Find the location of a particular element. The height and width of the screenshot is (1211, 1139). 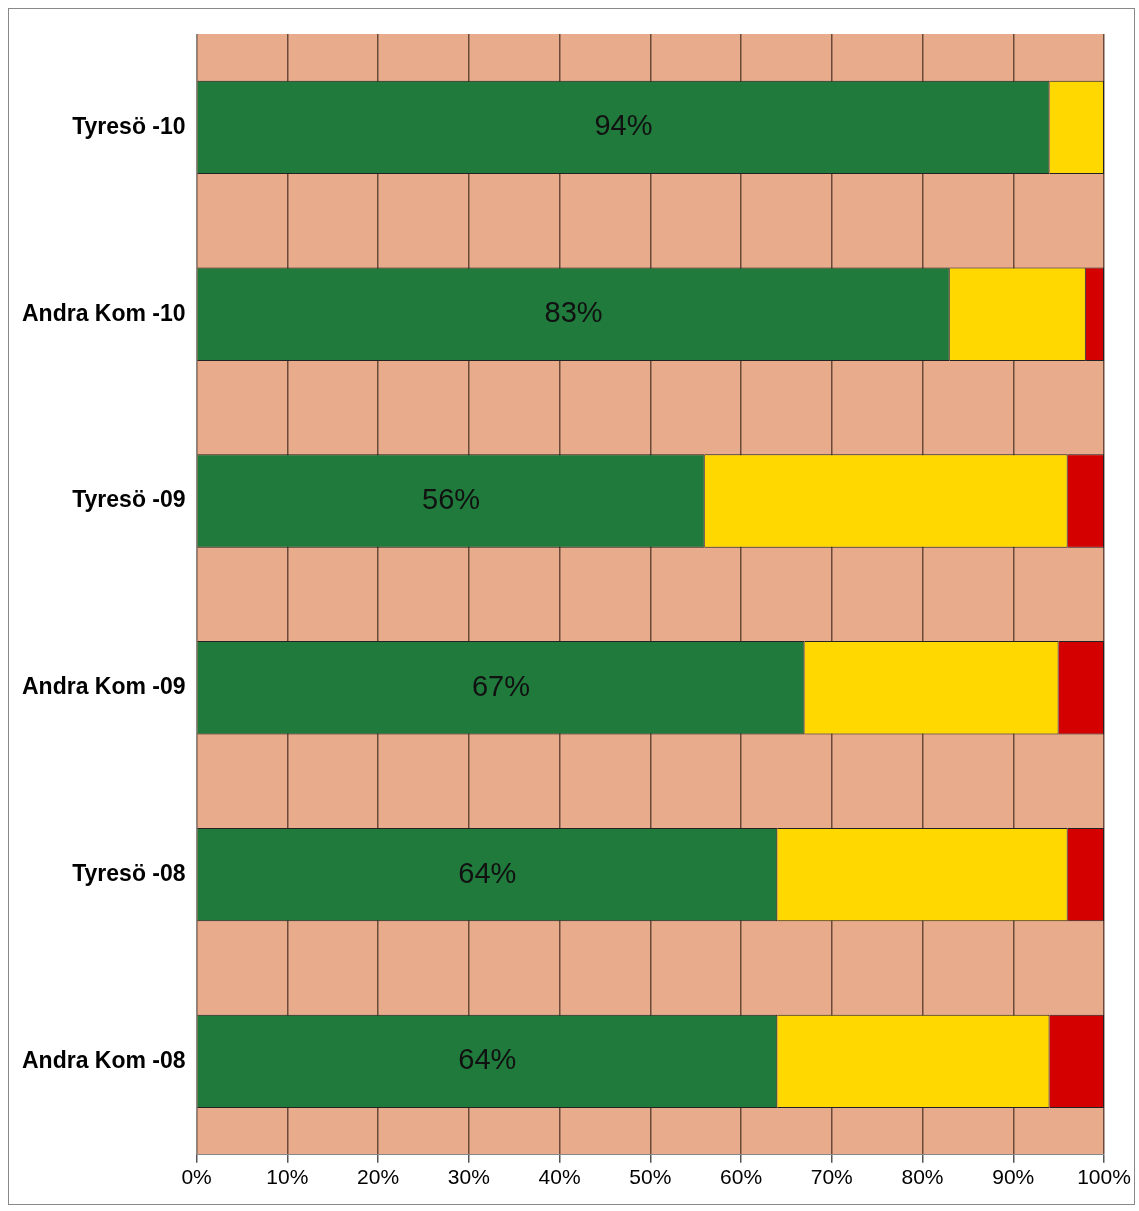

data-label: 83% is located at coordinates (573, 312).